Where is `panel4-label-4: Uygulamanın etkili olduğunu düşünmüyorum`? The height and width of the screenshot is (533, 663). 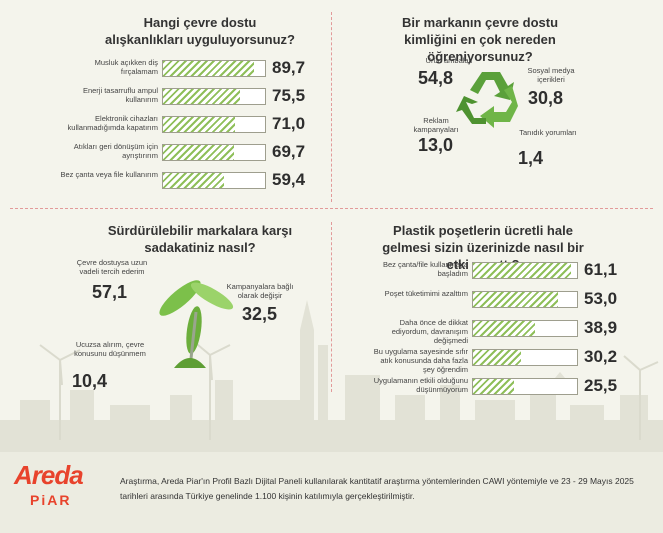 panel4-label-4: Uygulamanın etkili olduğunu düşünmüyorum is located at coordinates (420, 385).